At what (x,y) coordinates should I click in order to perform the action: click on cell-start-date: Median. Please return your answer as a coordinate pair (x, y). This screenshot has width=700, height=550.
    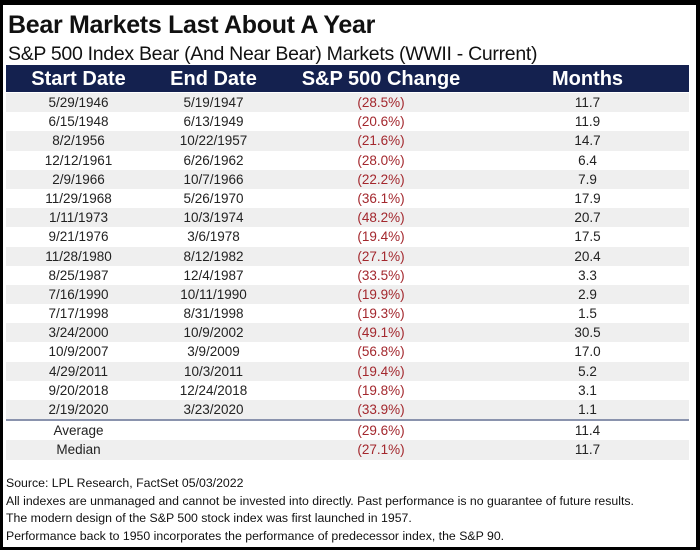
    Looking at the image, I should click on (78, 450).